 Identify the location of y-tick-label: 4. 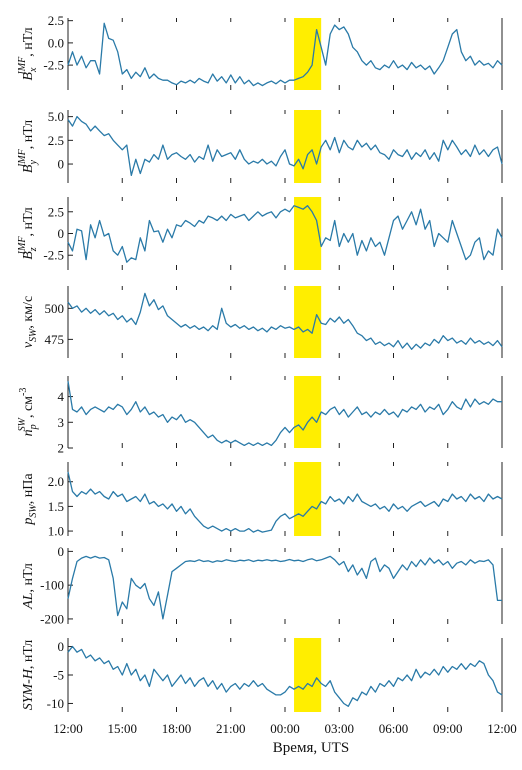
(61, 396).